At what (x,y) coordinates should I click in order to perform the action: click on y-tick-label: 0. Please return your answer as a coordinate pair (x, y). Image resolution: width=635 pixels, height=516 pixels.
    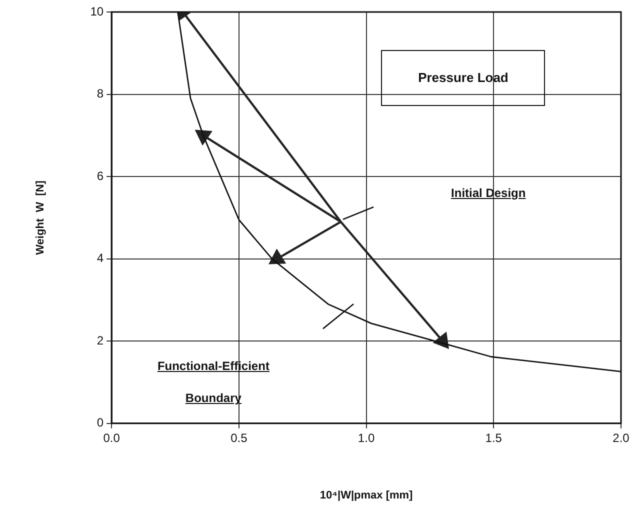
    Looking at the image, I should click on (100, 423).